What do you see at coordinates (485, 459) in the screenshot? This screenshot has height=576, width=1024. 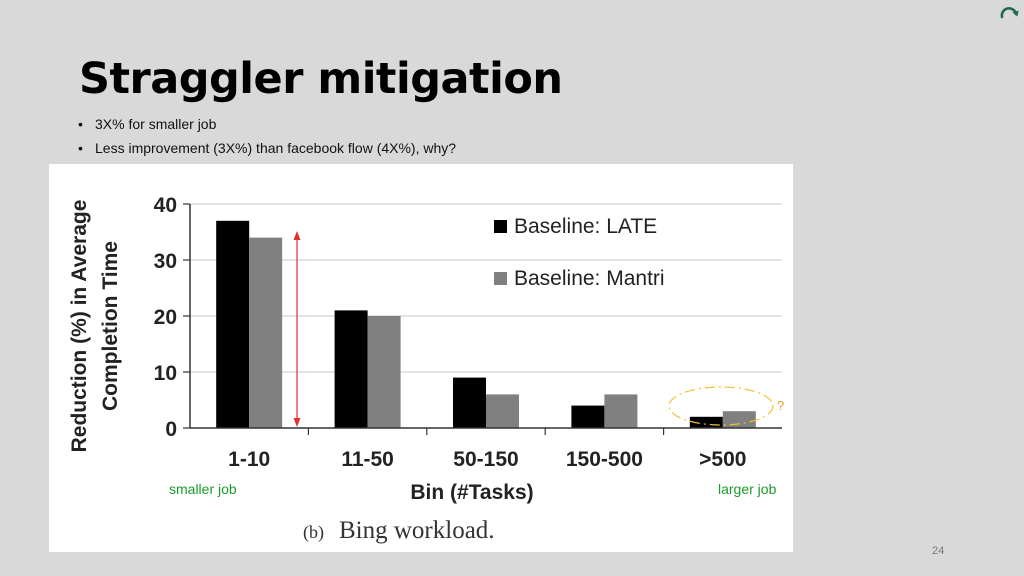 I see `x-tick-label: 50-150` at bounding box center [485, 459].